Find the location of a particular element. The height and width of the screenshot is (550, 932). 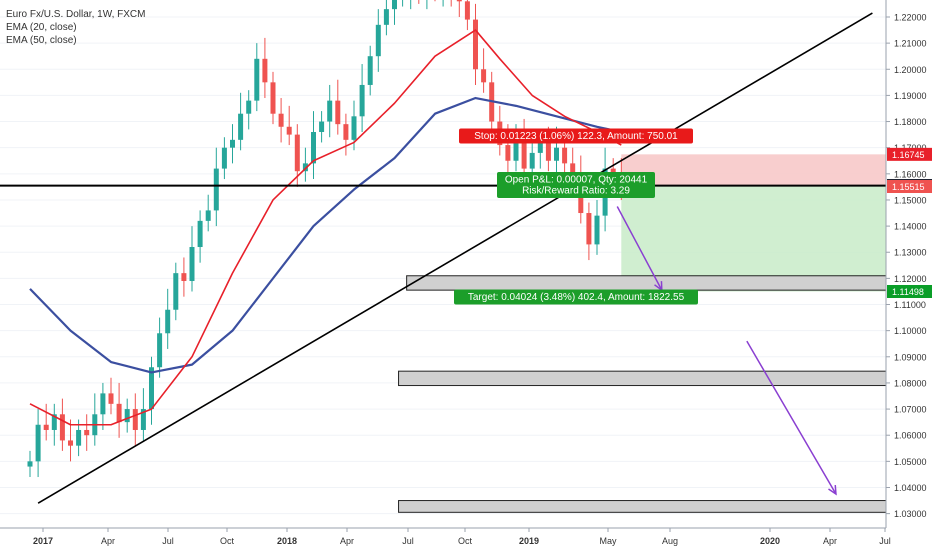

position-zones is located at coordinates (759, 223).